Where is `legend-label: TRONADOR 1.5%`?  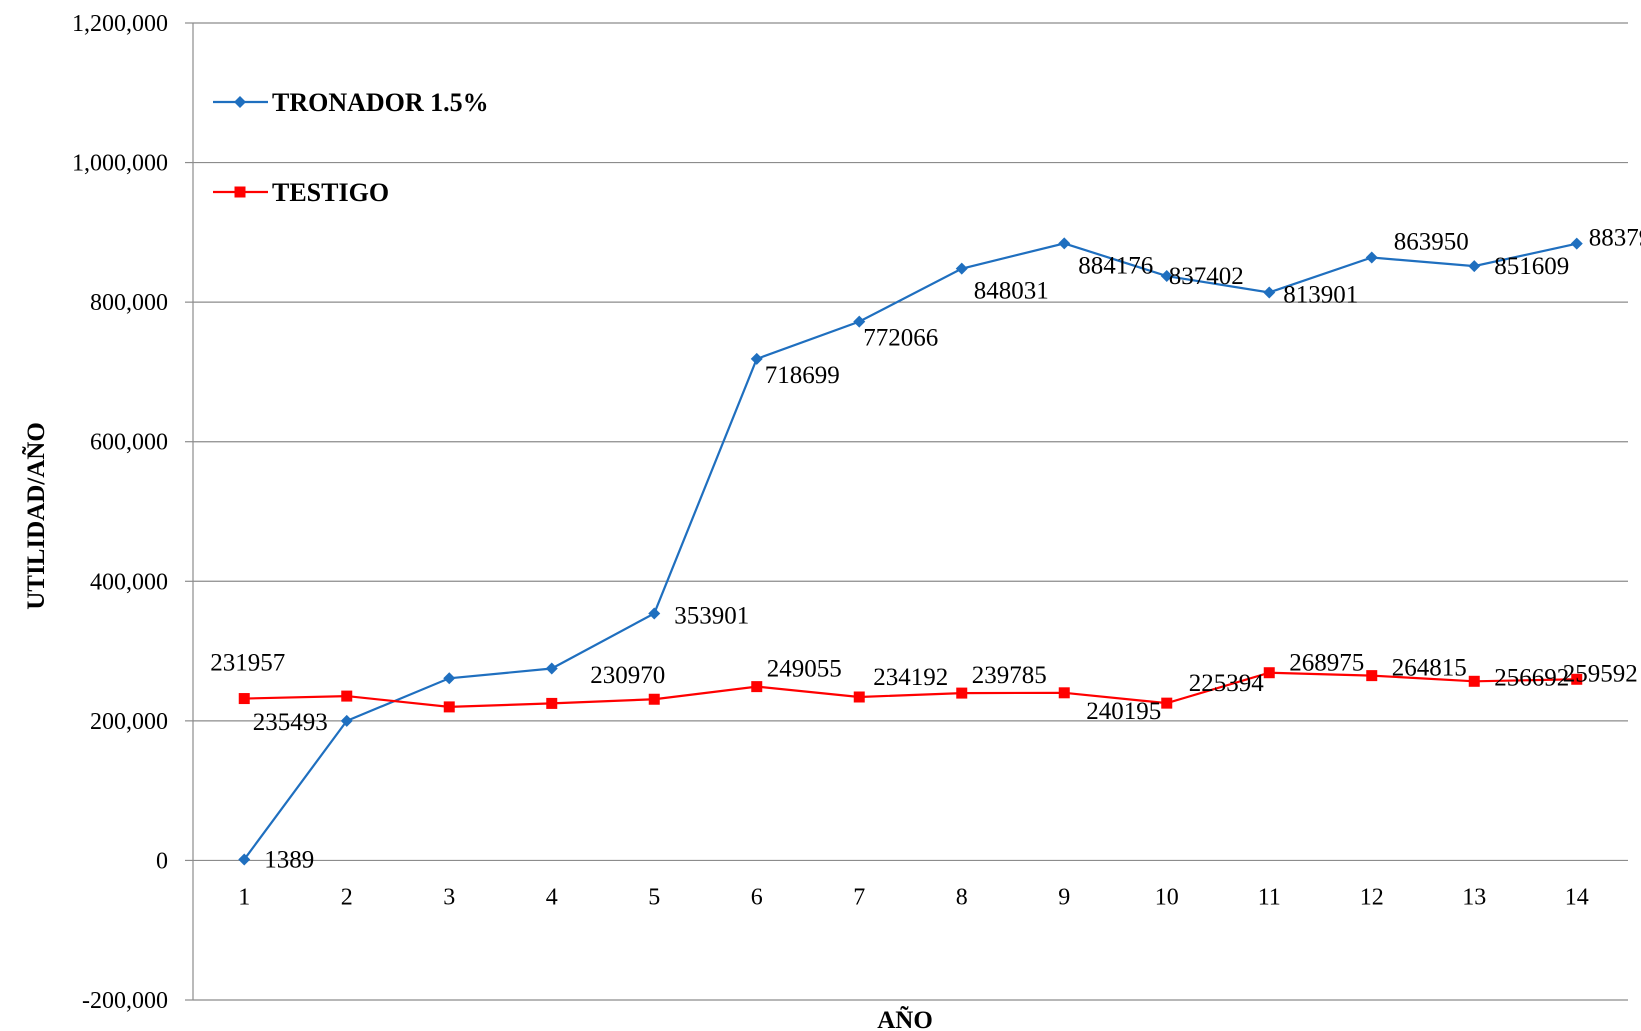
legend-label: TRONADOR 1.5% is located at coordinates (380, 102).